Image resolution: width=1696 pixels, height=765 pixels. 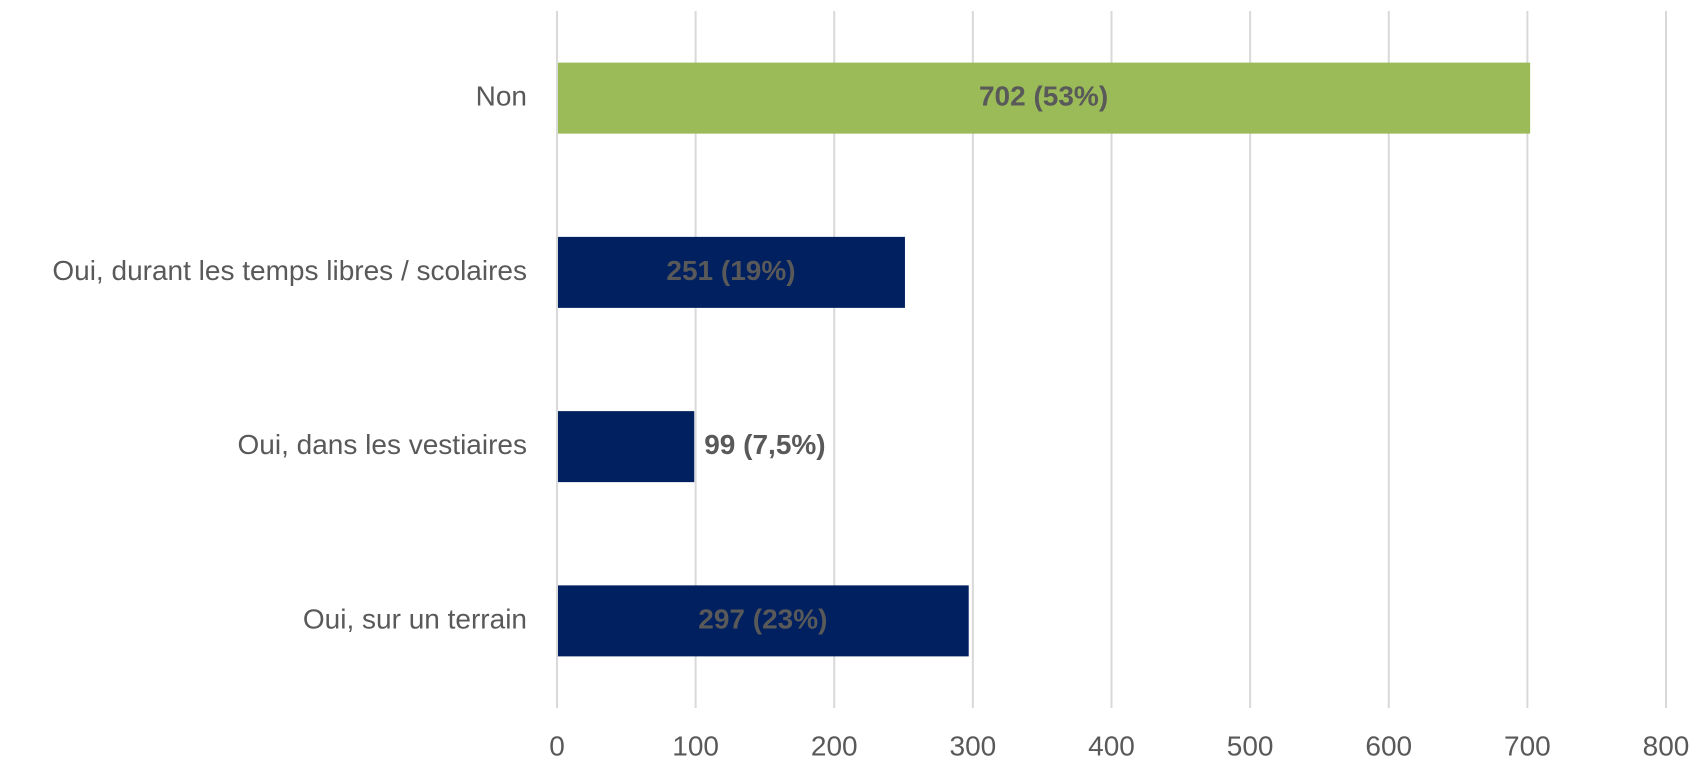 What do you see at coordinates (834, 745) in the screenshot?
I see `x-tick-label: 200` at bounding box center [834, 745].